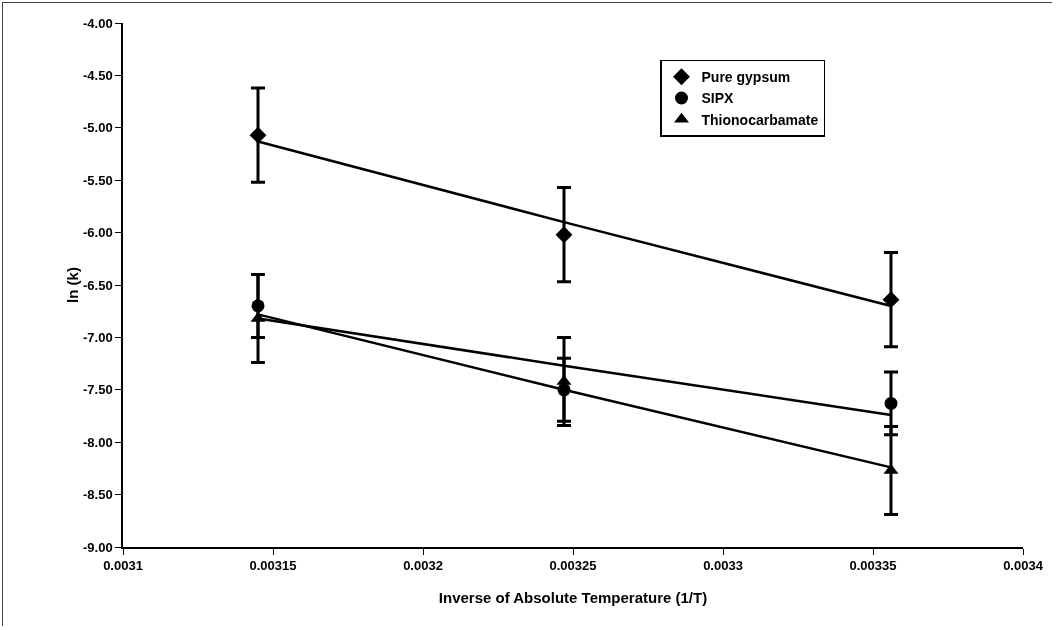 This screenshot has width=1056, height=630. I want to click on legend-label: Thionocarbamate, so click(760, 119).